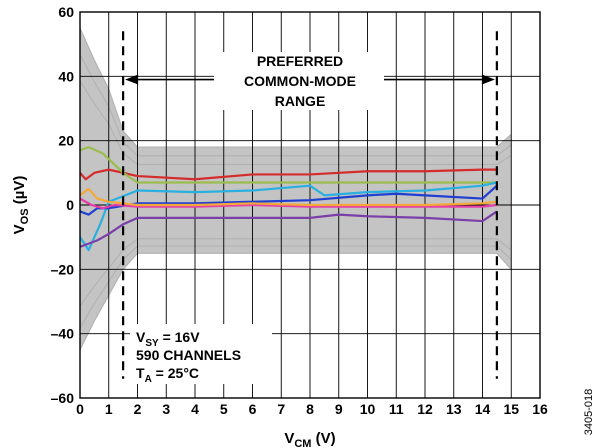 Image resolution: width=600 pixels, height=448 pixels. Describe the element at coordinates (70, 205) in the screenshot. I see `y-tick-label: 0` at that location.